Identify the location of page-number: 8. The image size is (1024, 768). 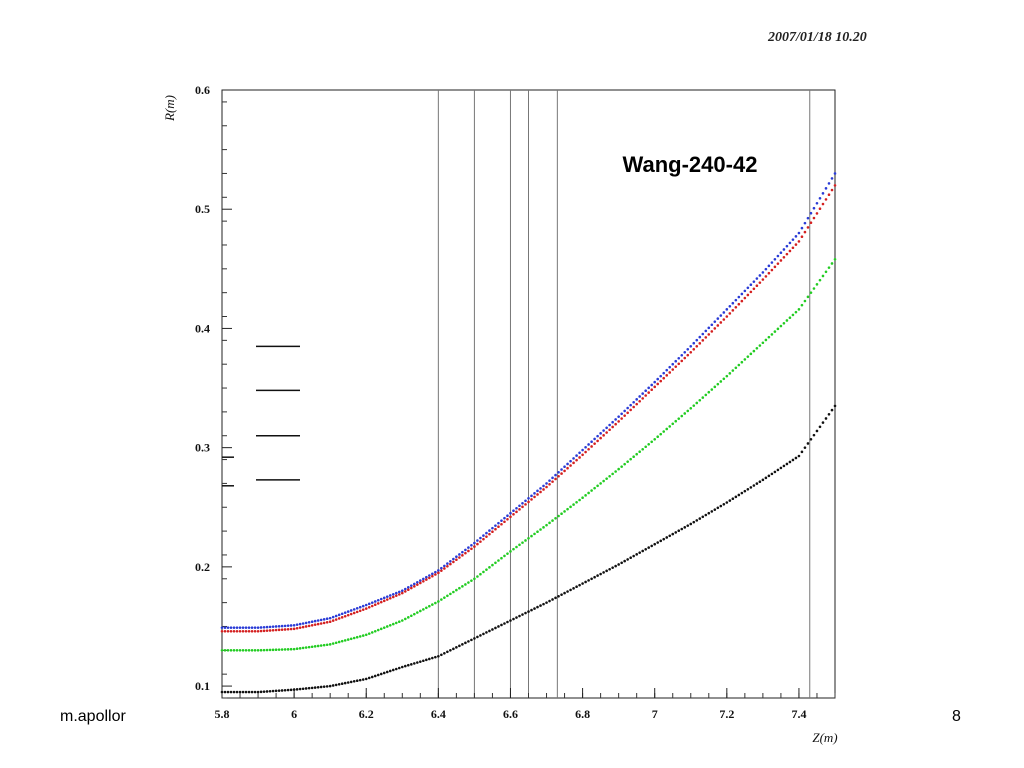
(956, 716).